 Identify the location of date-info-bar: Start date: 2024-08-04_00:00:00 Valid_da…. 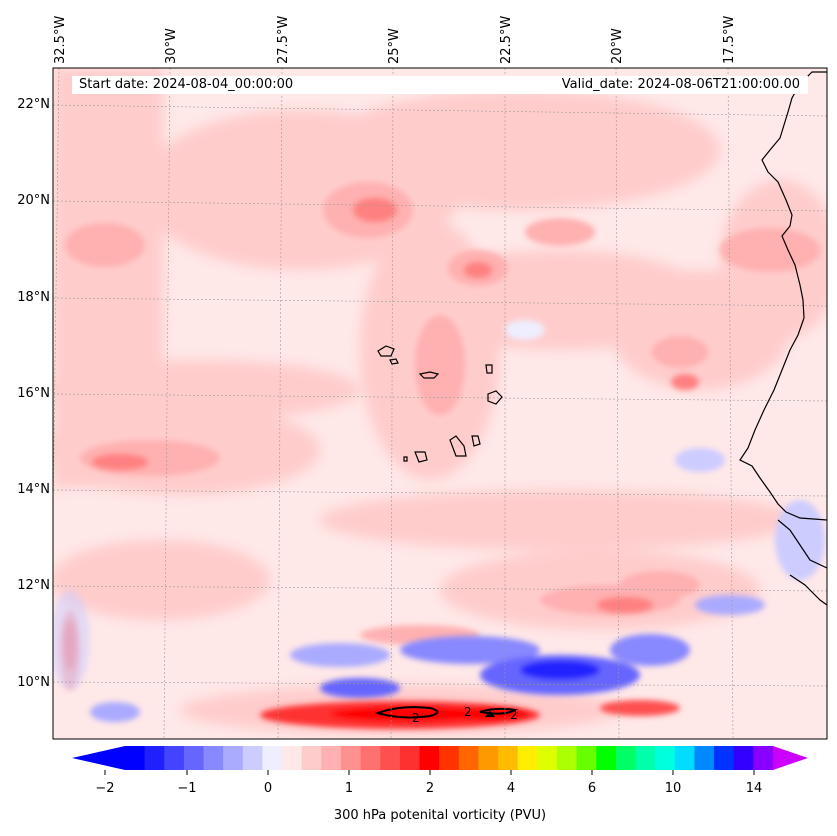
(440, 85).